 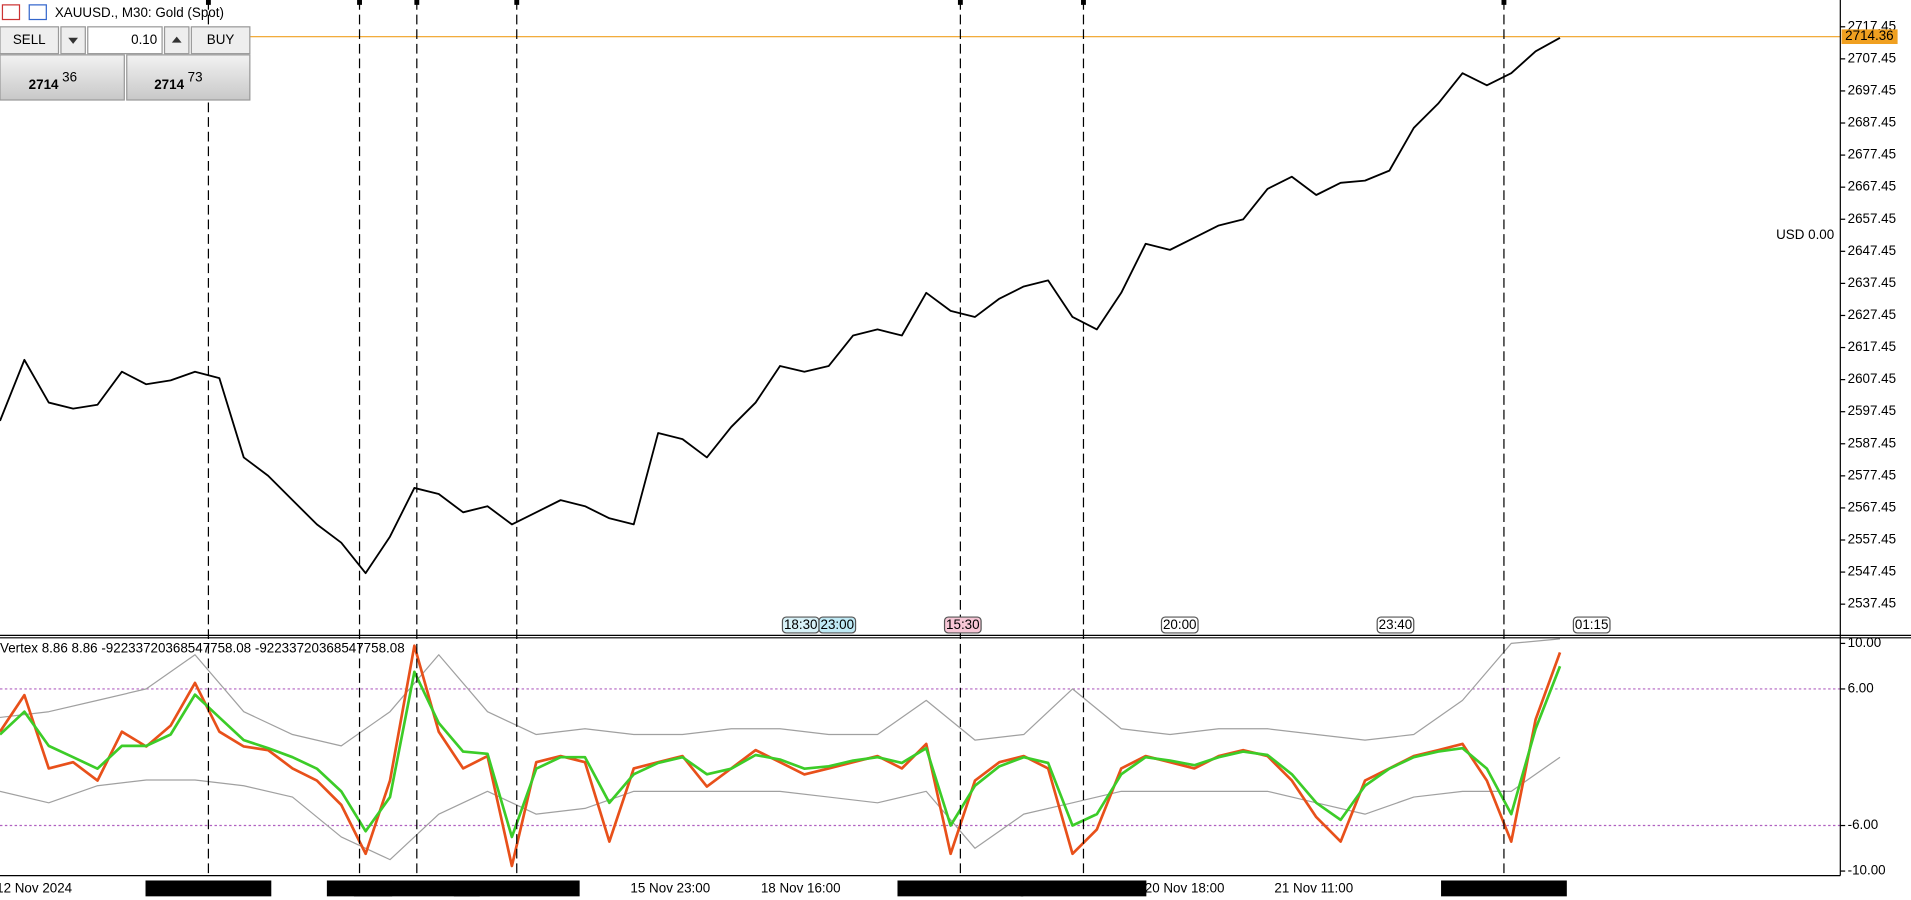 I want to click on y-tick-label: 2697.45, so click(x=1872, y=89).